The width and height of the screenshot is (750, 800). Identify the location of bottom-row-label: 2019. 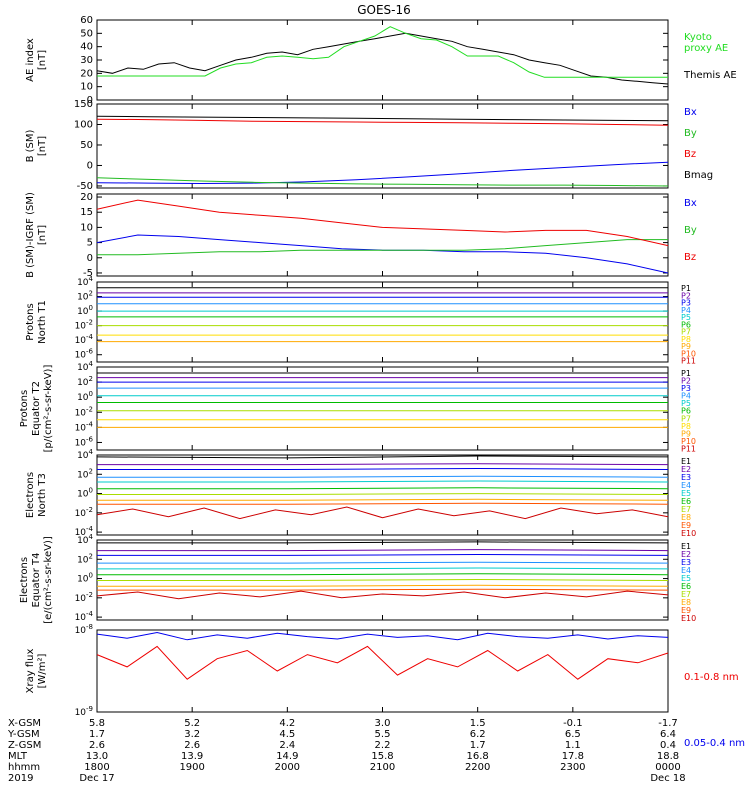
(20, 778).